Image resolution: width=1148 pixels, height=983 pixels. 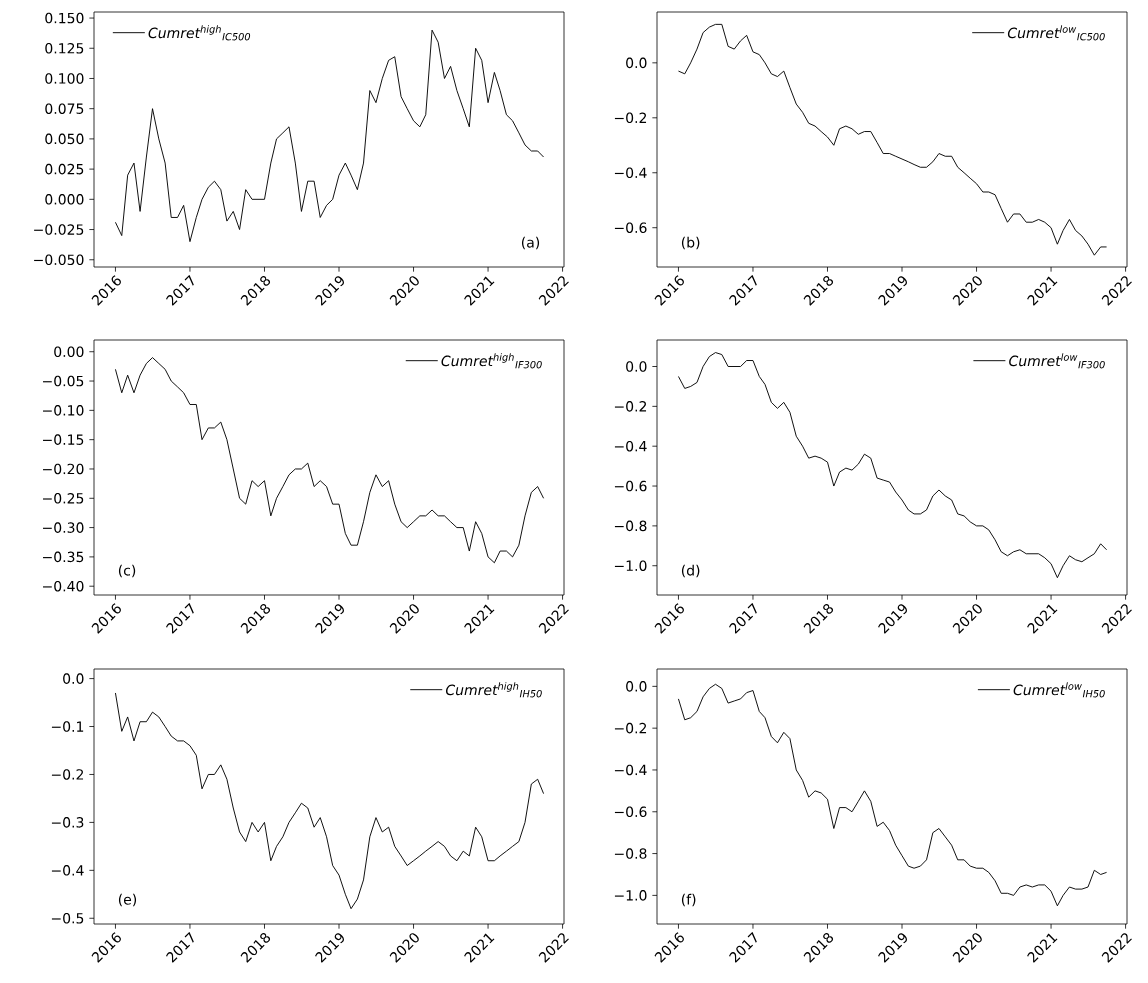 I want to click on y-tick-label: −0.1, so click(x=67, y=726).